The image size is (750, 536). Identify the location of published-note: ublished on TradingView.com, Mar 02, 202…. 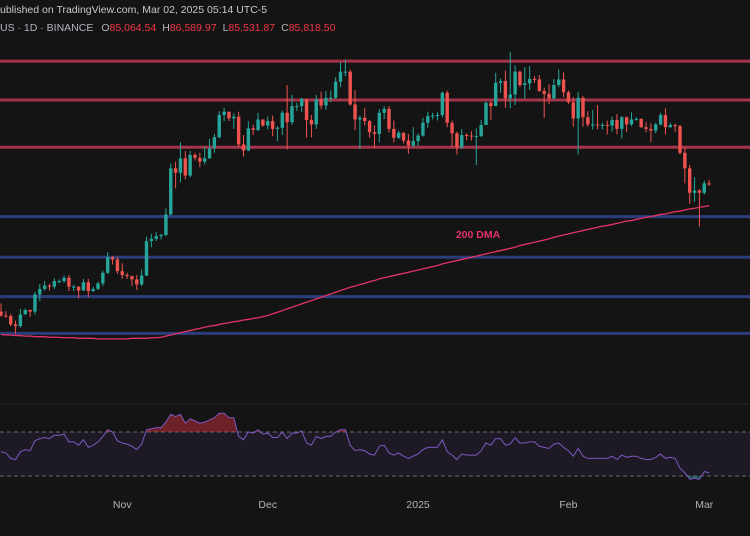
(133, 10).